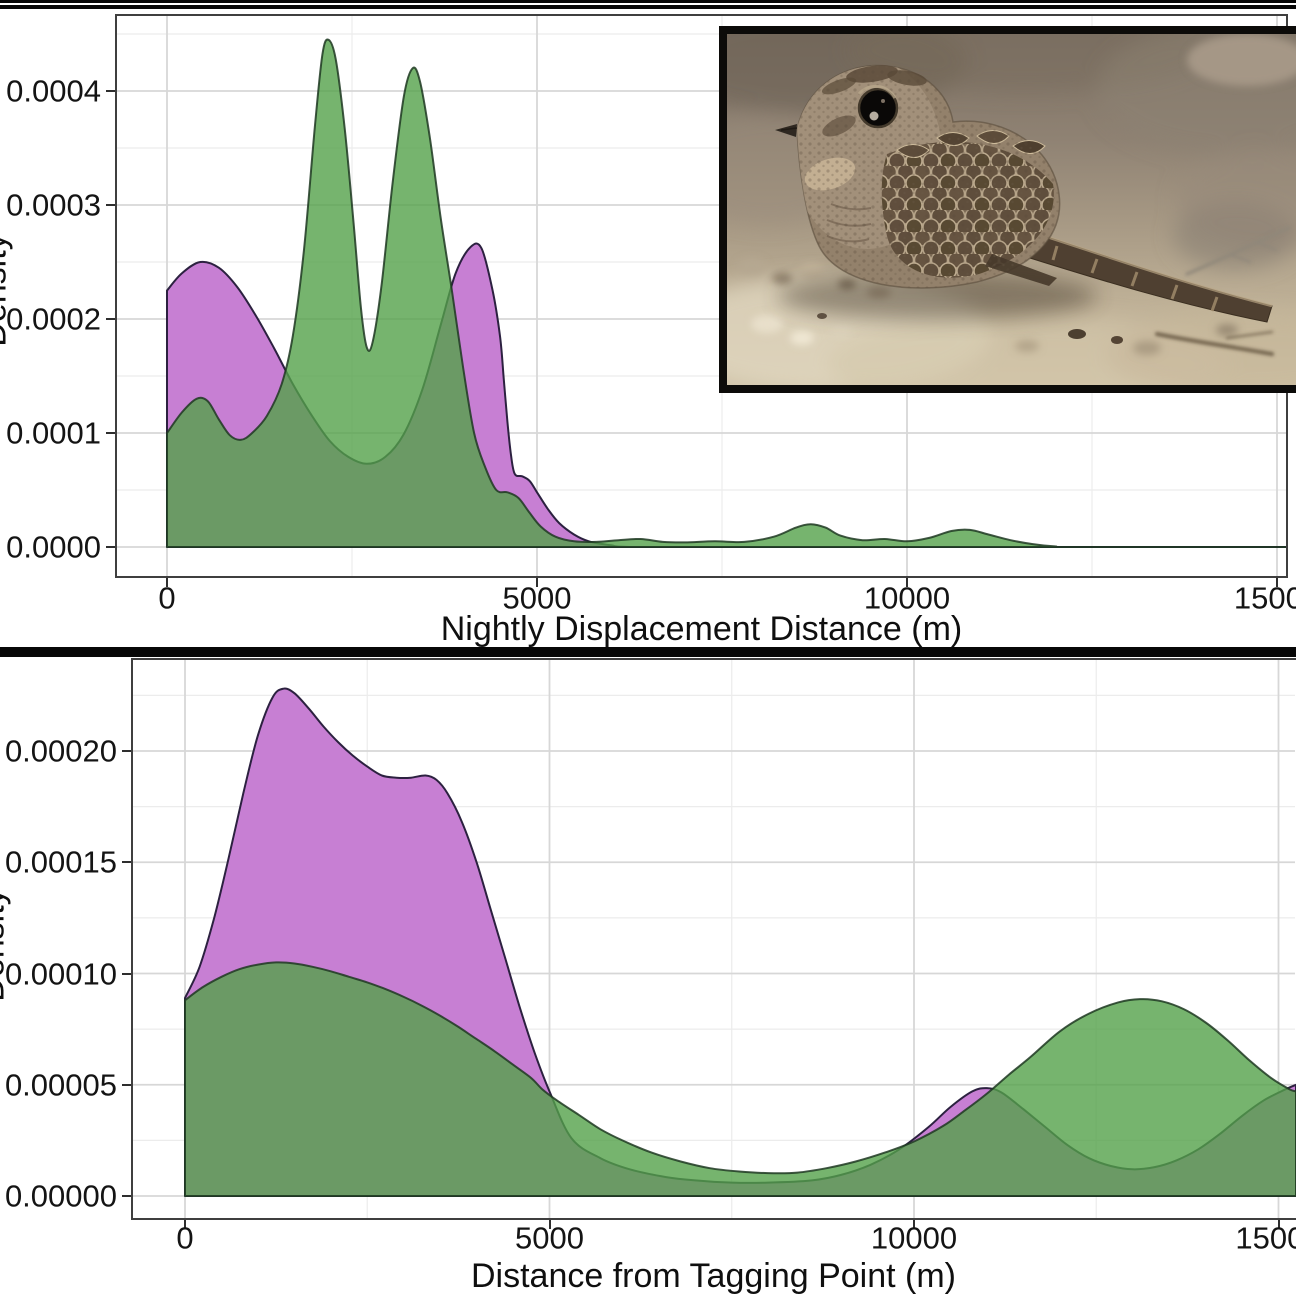 The image size is (1296, 1296). What do you see at coordinates (60, 1196) in the screenshot?
I see `y-tick-label: 0.00000` at bounding box center [60, 1196].